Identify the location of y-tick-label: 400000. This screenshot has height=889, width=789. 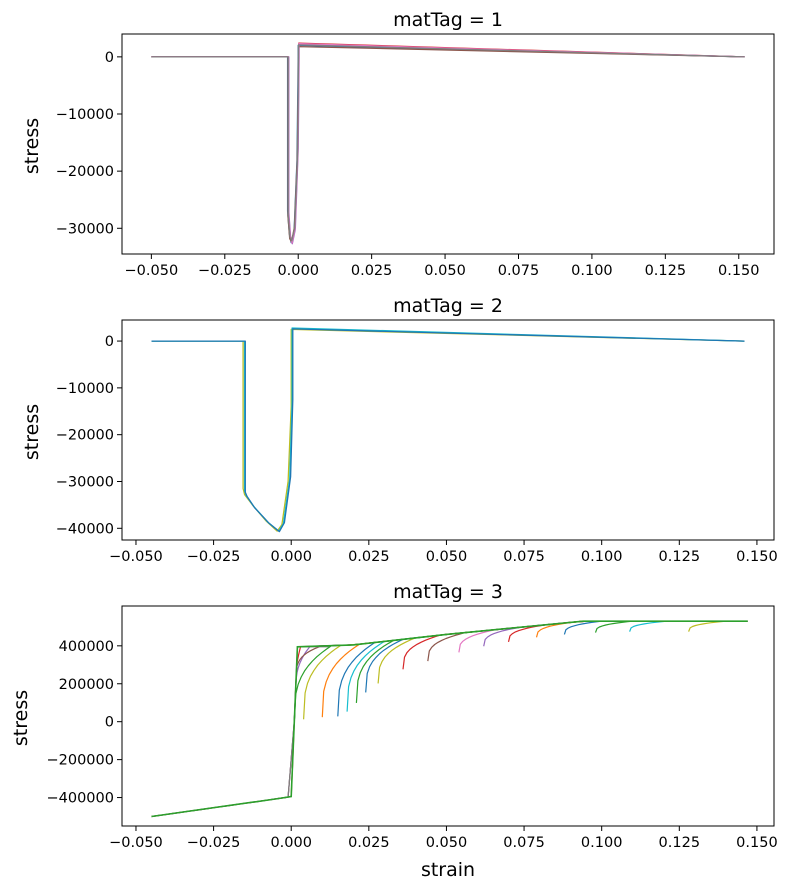
(86, 647).